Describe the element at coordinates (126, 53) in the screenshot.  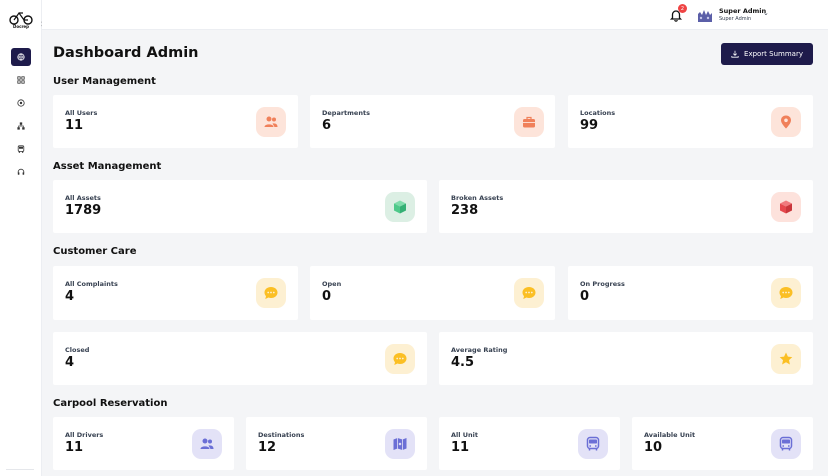
I see `page-title: Dashboard Admin` at that location.